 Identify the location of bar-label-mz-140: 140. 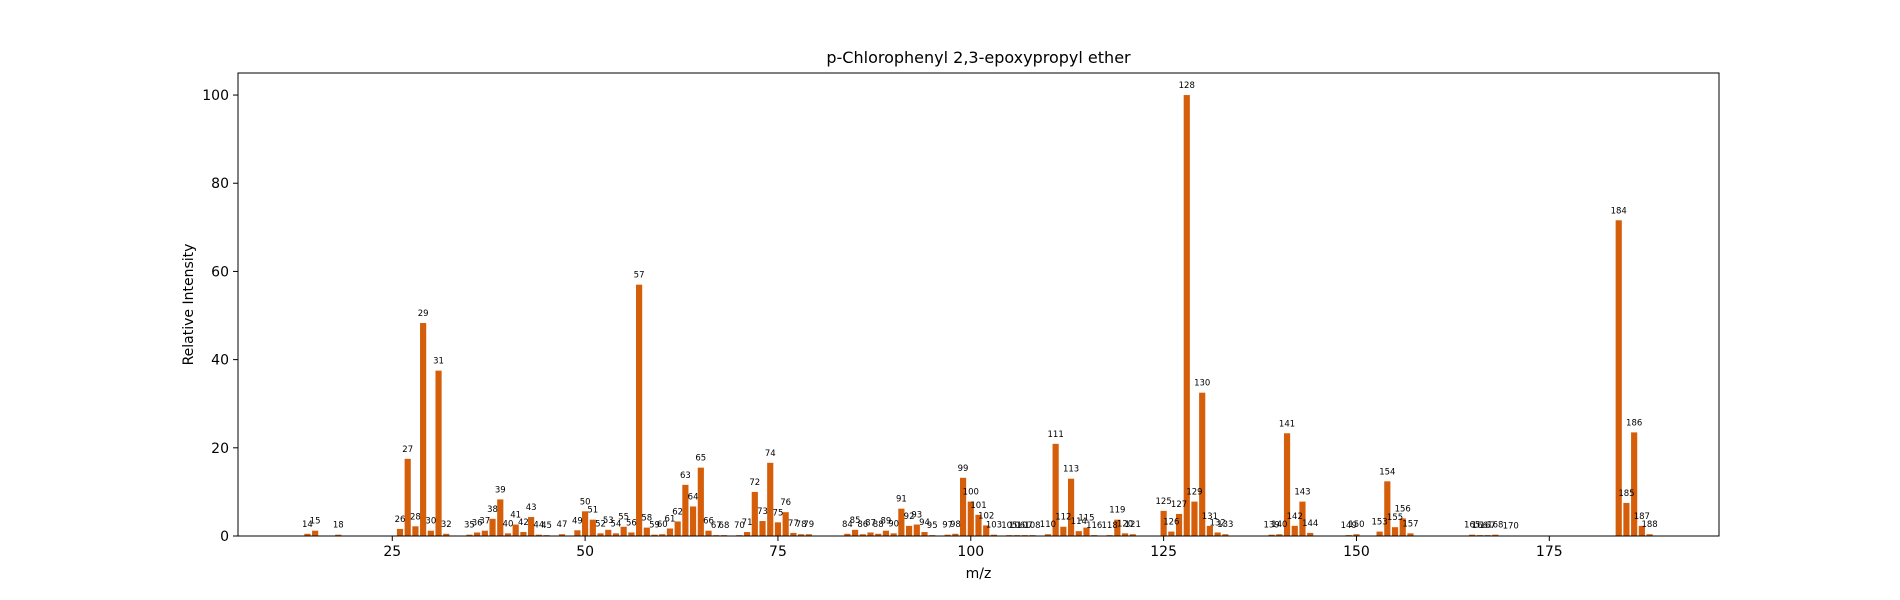
(1279, 525).